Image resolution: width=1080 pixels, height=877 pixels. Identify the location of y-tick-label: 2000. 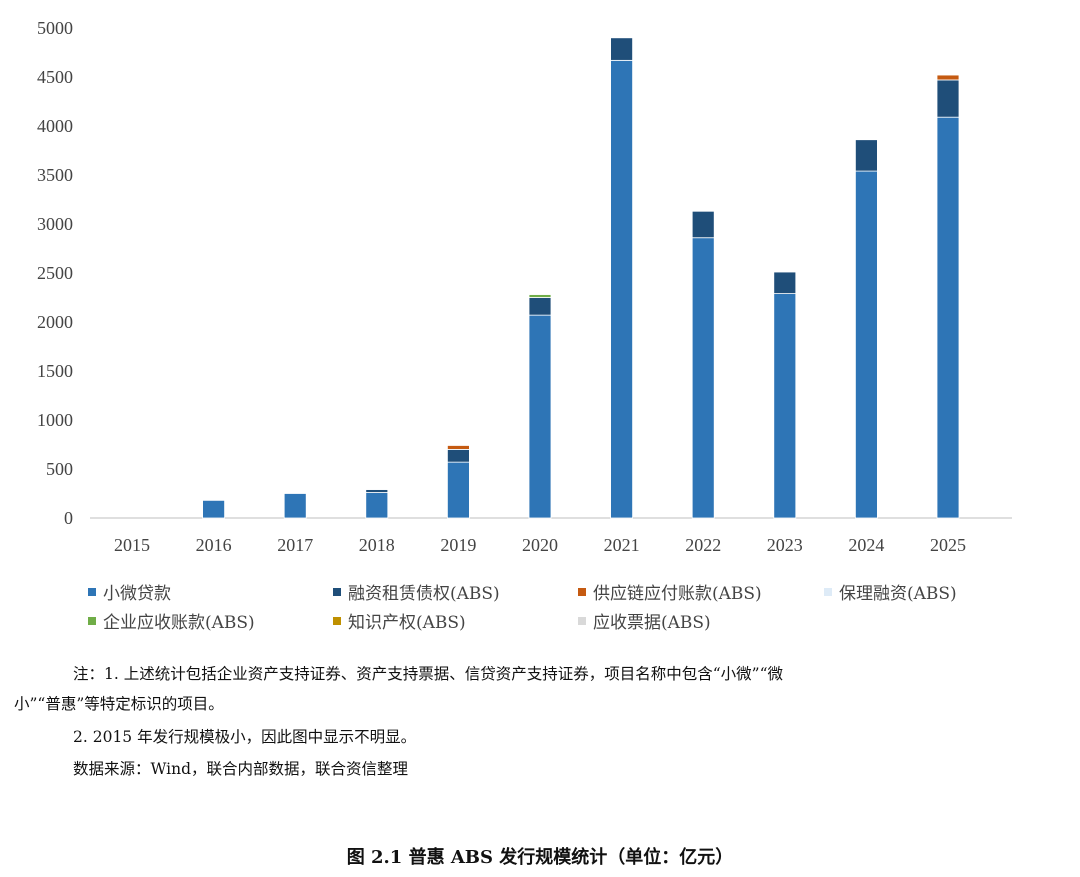
(55, 322).